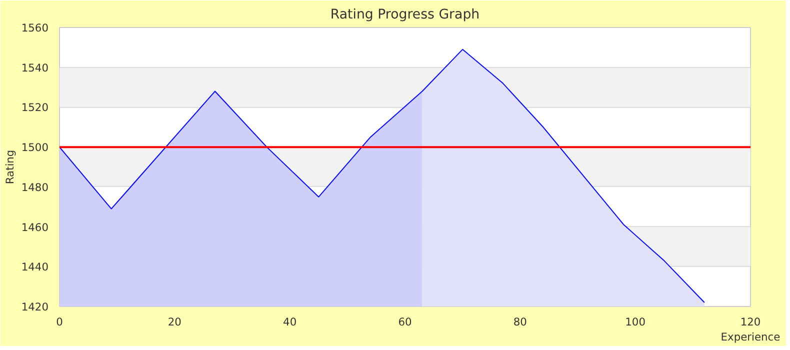 Image resolution: width=790 pixels, height=350 pixels. I want to click on x-tick-label: 20, so click(175, 322).